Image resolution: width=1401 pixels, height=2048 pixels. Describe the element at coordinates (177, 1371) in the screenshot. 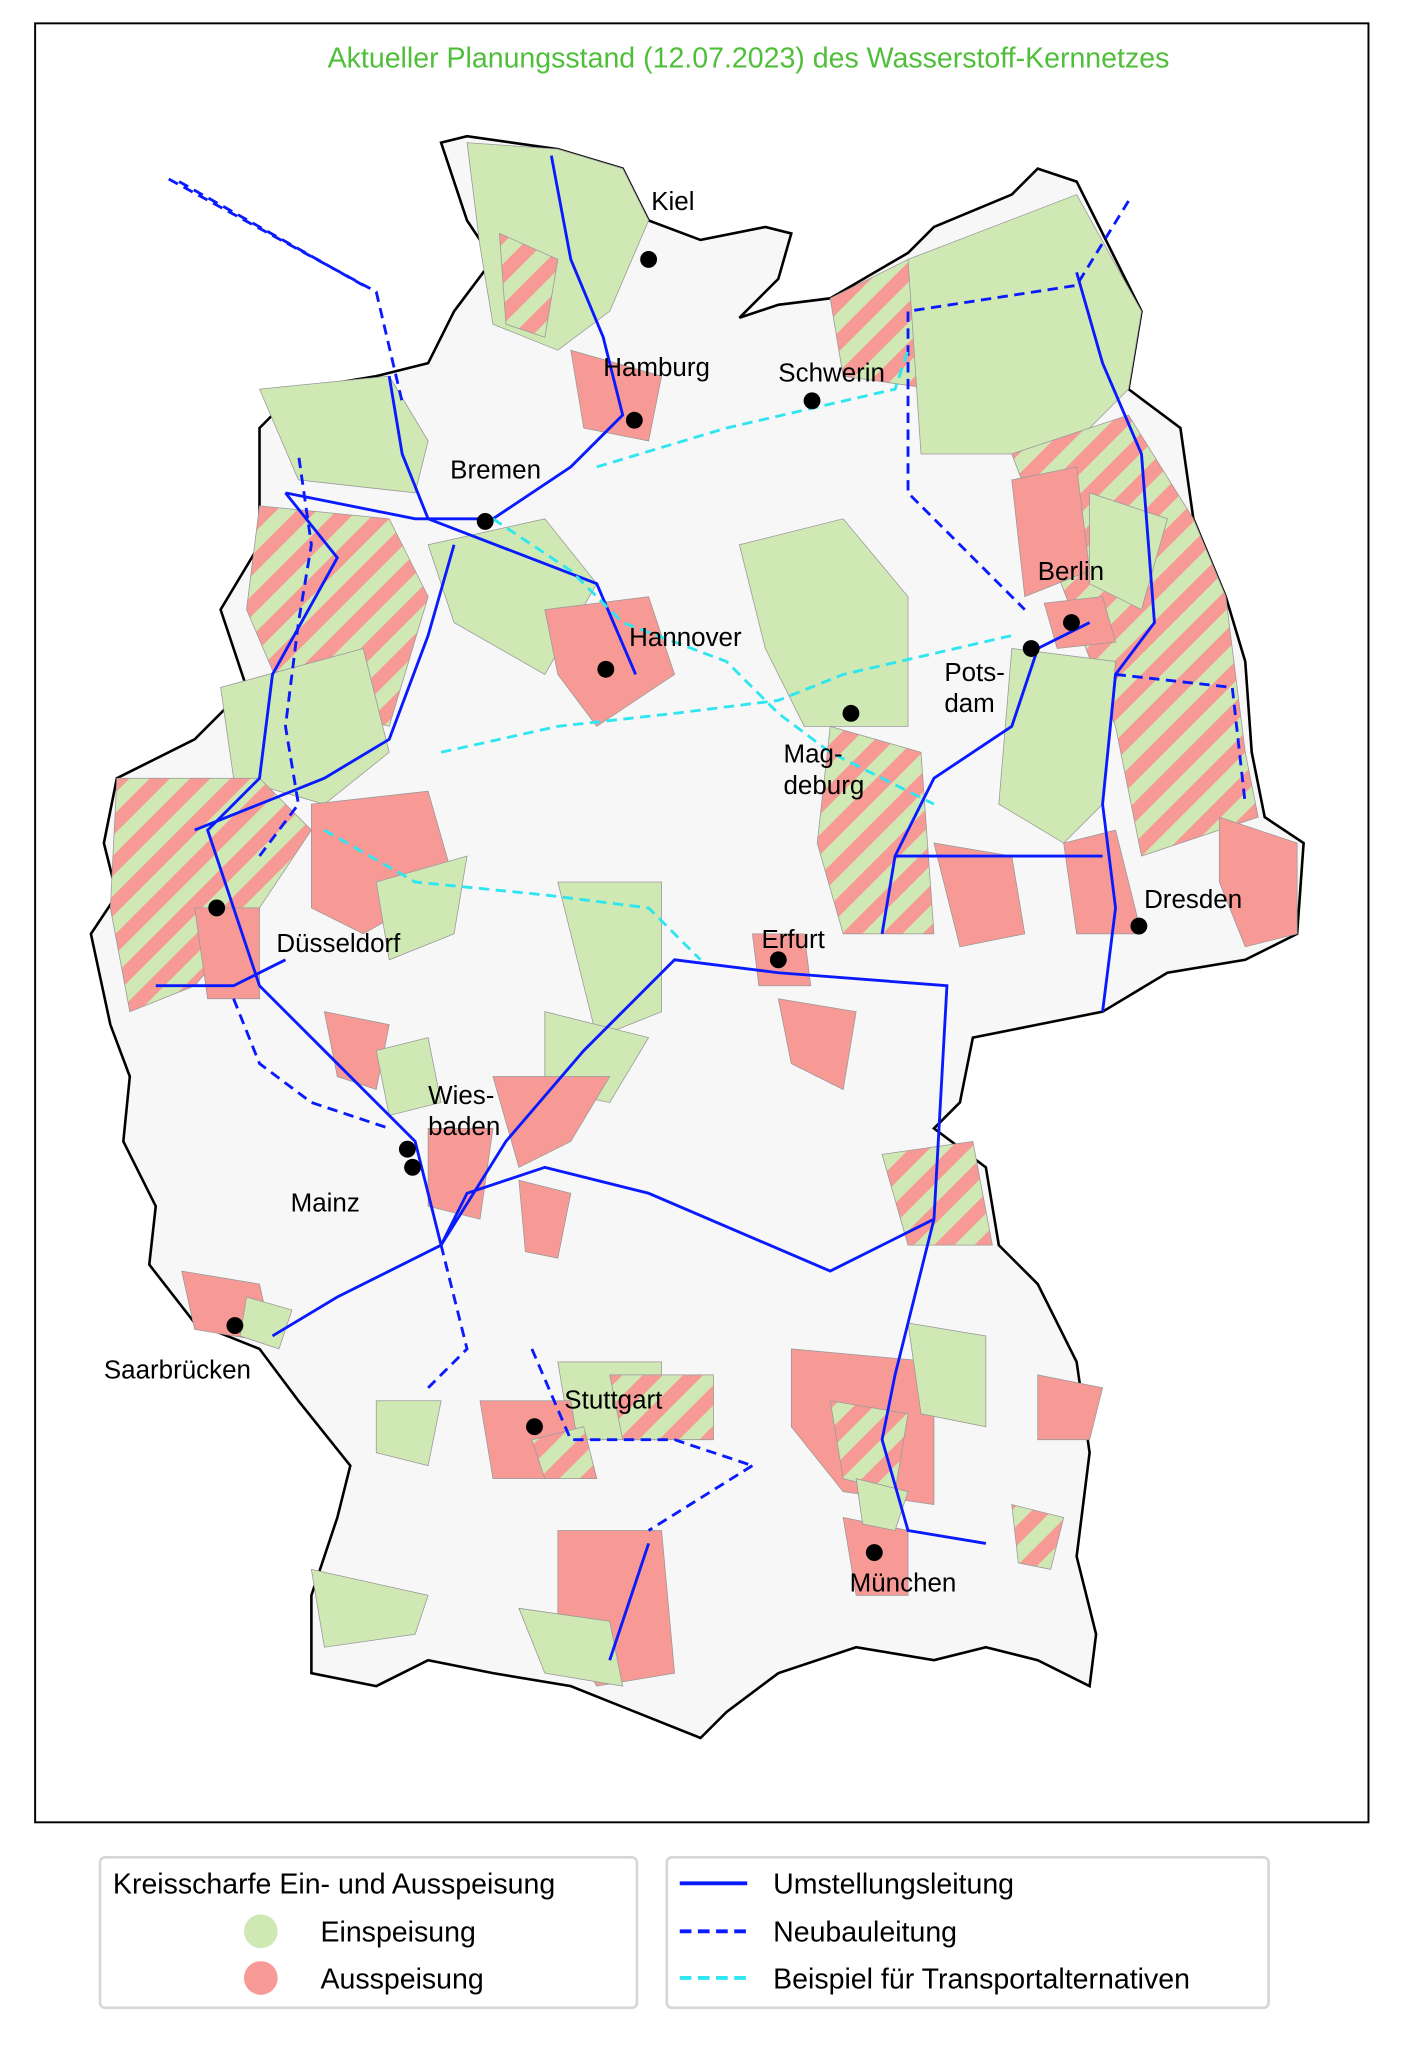

I see `city-label: Saarbrücken` at that location.